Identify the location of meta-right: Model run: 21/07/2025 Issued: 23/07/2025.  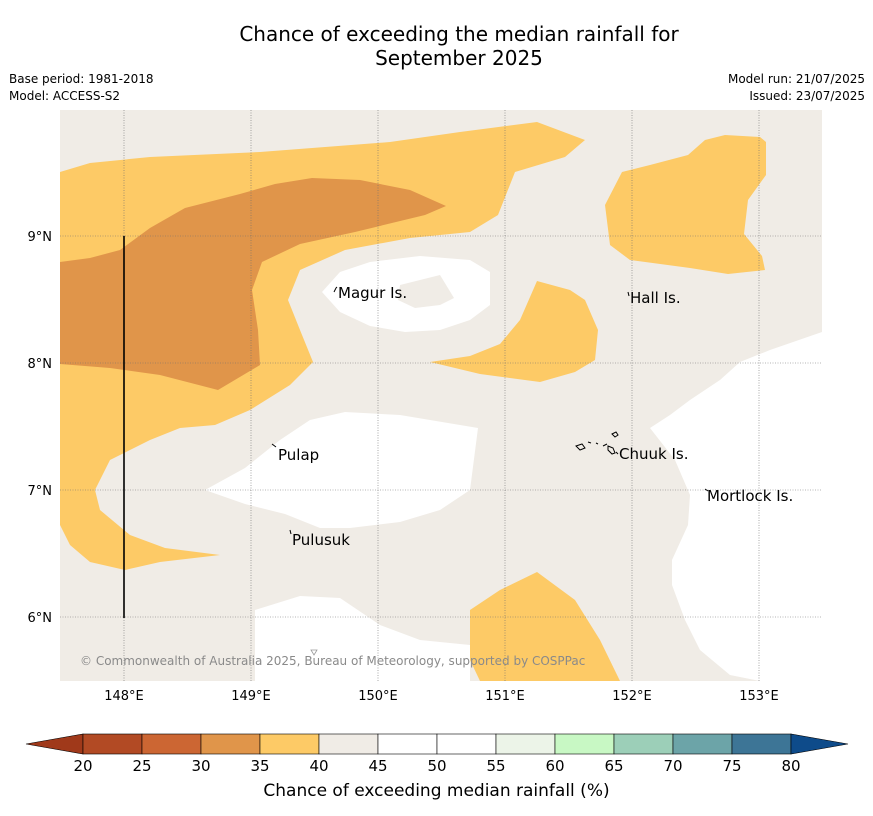
(796, 88).